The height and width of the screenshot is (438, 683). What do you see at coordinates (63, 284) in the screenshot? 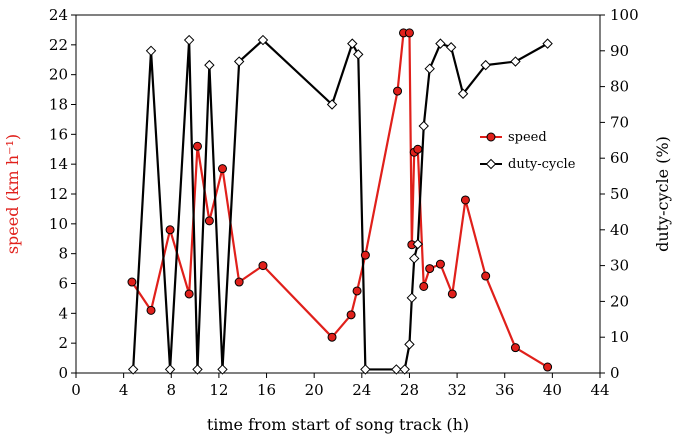
I see `left-y-tick-label: 6` at bounding box center [63, 284].